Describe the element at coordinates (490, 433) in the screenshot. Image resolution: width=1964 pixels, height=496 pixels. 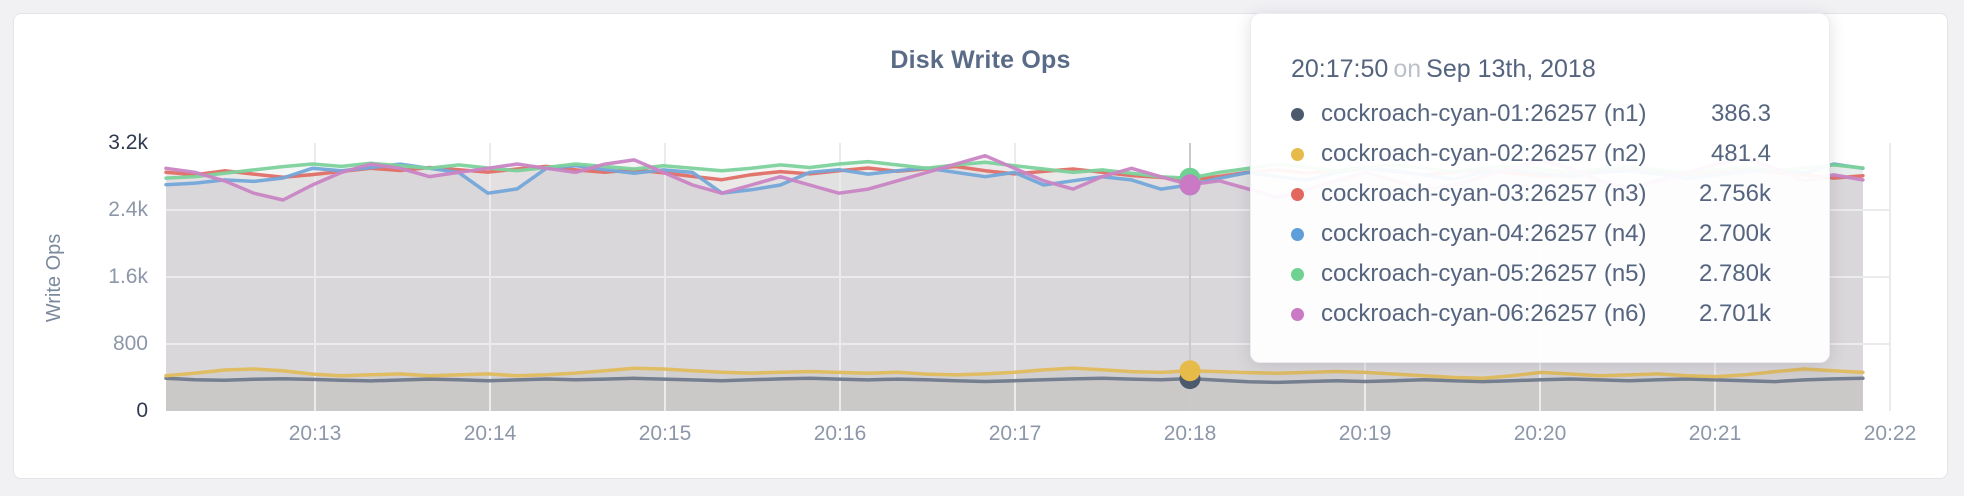
I see `x-tick-label: 20:14` at that location.